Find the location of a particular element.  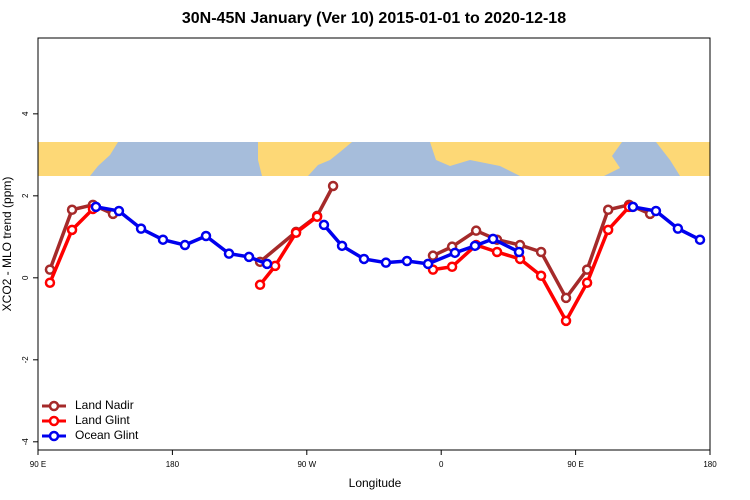

x-axis-label: Longitude is located at coordinates (375, 483).